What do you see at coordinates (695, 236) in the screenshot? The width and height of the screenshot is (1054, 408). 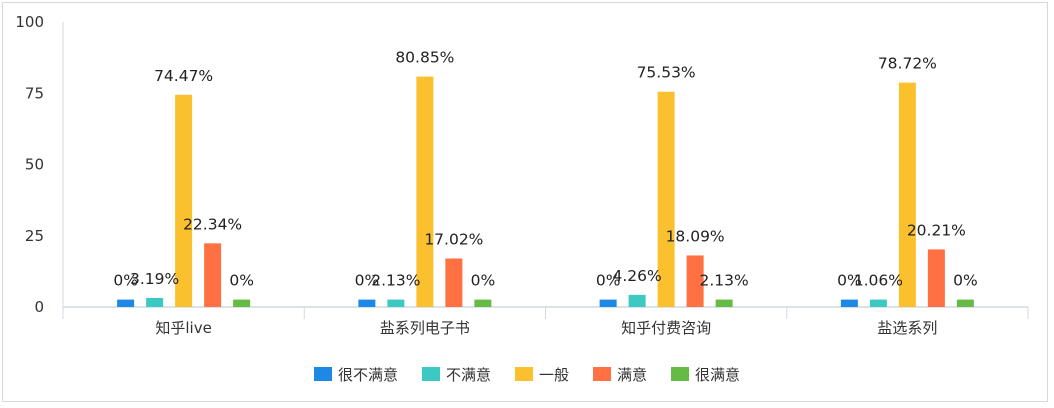 I see `data-label: 18.09%` at bounding box center [695, 236].